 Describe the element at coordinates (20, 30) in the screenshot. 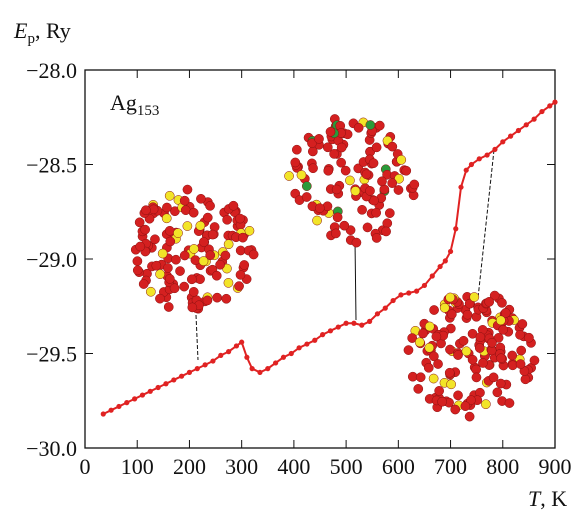

I see `y-label-main: E` at that location.